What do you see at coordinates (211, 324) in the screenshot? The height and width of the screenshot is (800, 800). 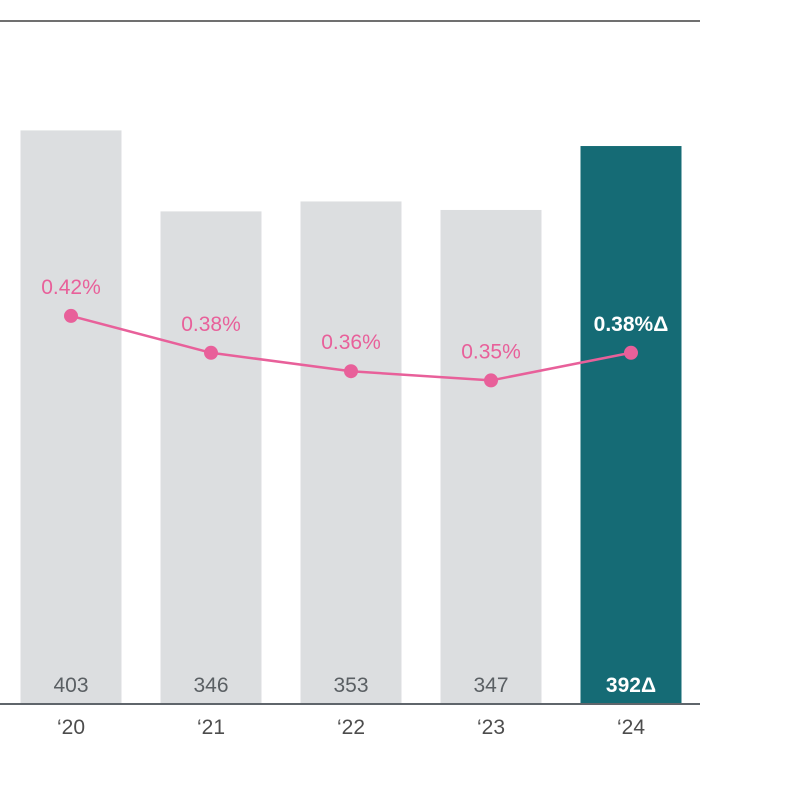 I see `rate-value-label-1: 0.38%` at bounding box center [211, 324].